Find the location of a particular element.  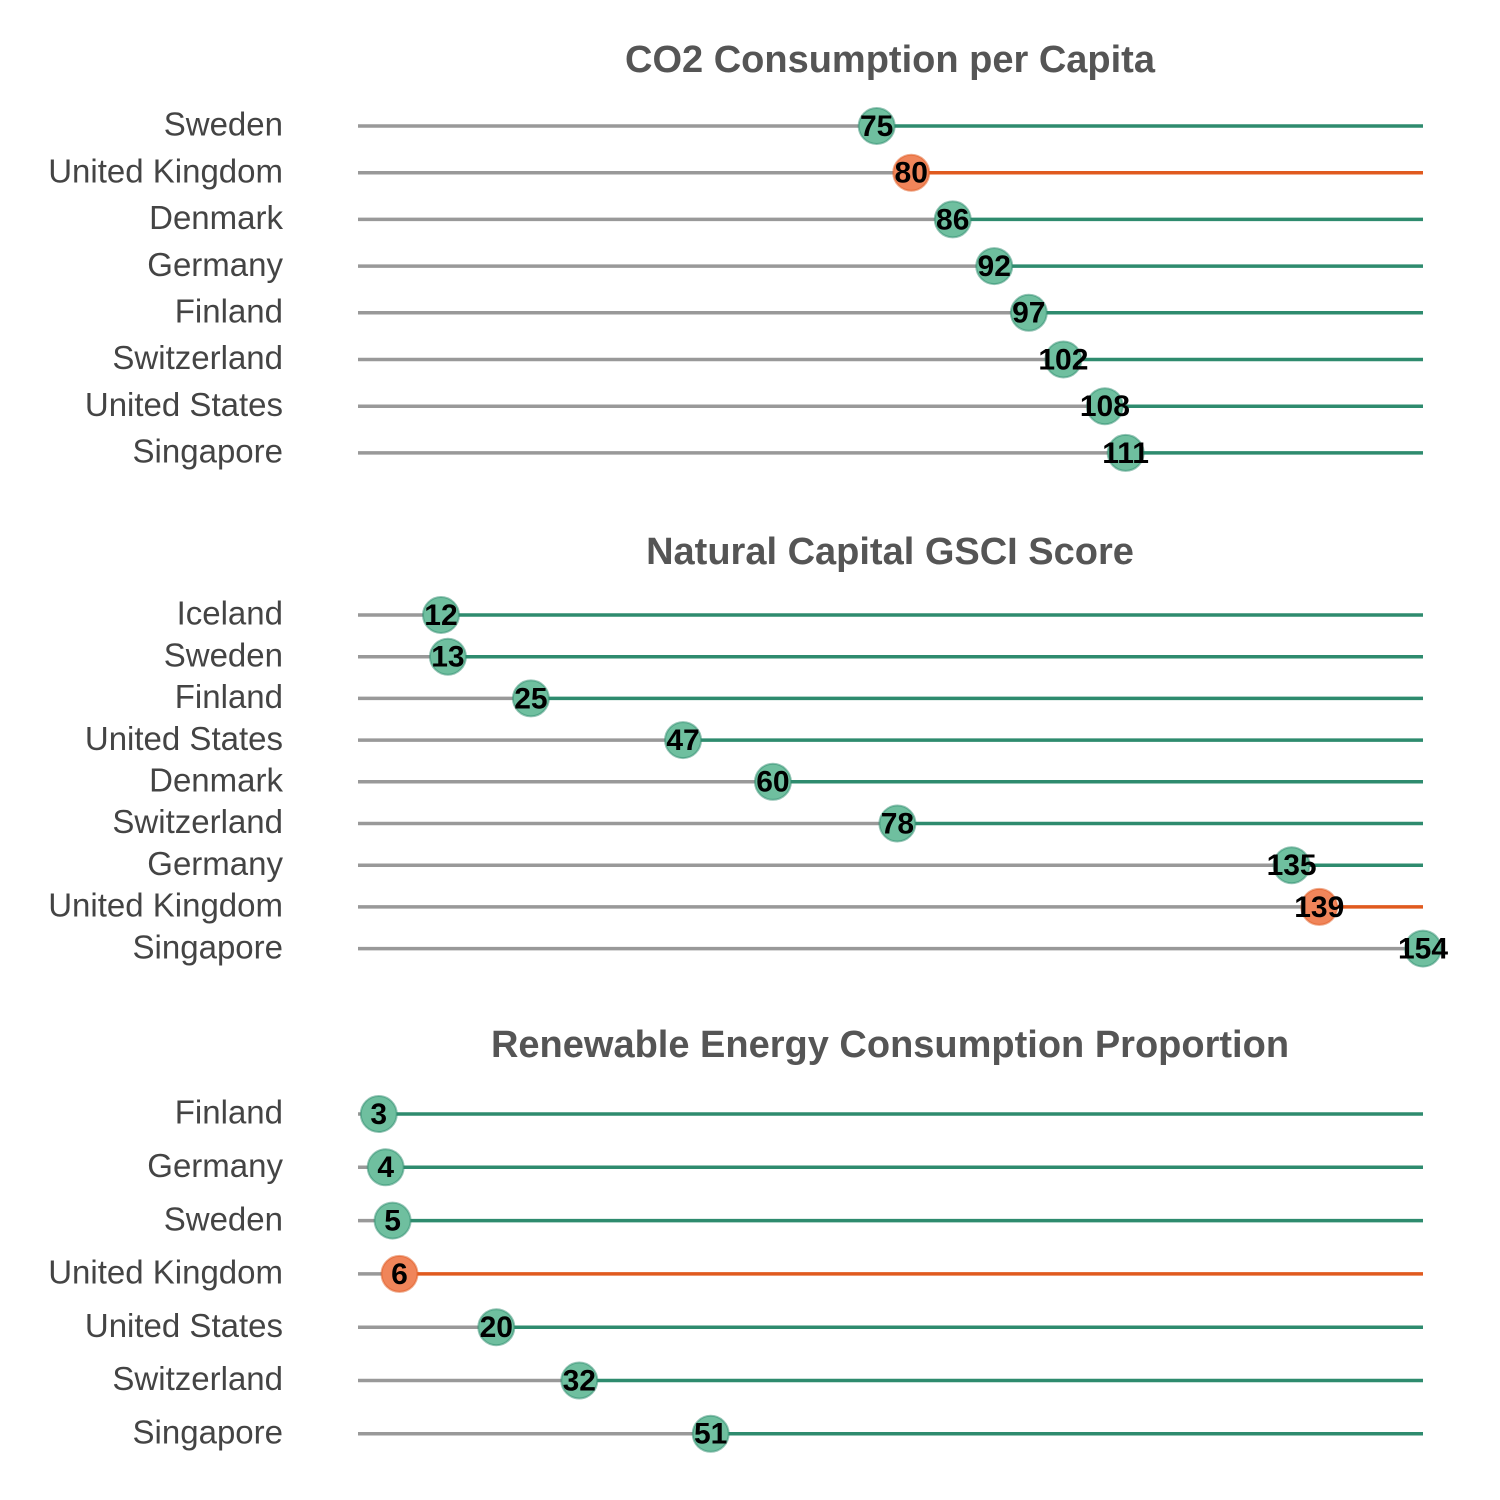

value-label: 80 is located at coordinates (911, 173).